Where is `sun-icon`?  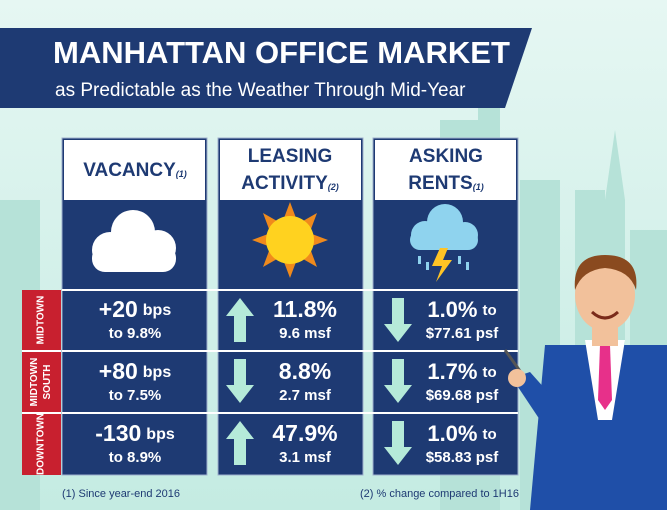 sun-icon is located at coordinates (290, 240).